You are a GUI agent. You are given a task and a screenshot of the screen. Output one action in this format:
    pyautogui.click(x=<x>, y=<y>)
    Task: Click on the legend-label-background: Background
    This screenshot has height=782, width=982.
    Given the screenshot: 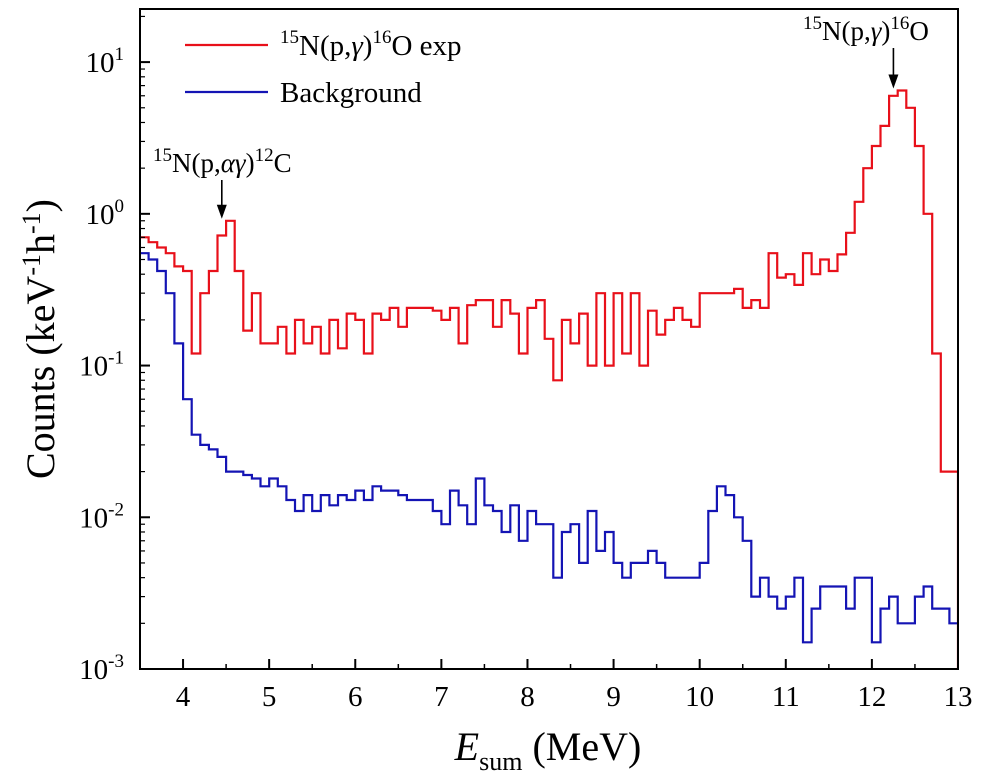 What is the action you would take?
    pyautogui.click(x=351, y=93)
    